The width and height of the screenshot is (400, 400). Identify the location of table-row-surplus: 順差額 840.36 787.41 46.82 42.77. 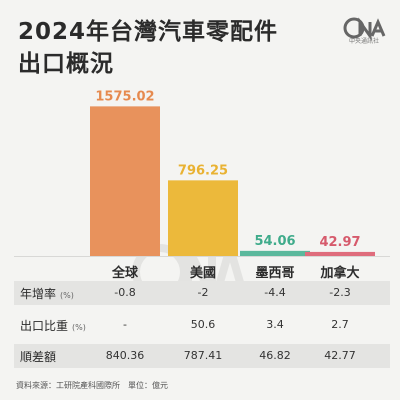
(202, 356).